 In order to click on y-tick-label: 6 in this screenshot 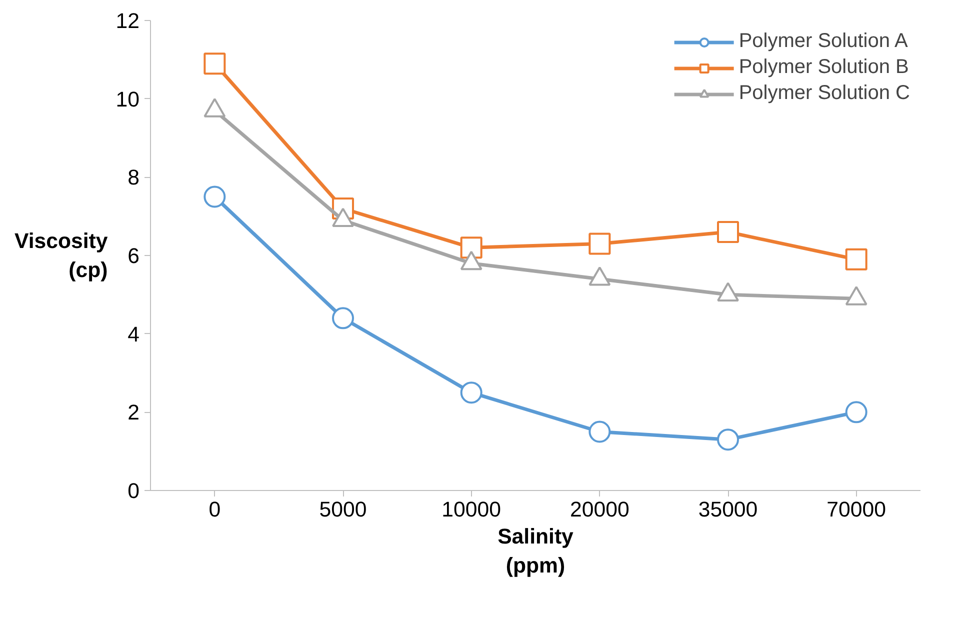, I will do `click(134, 256)`.